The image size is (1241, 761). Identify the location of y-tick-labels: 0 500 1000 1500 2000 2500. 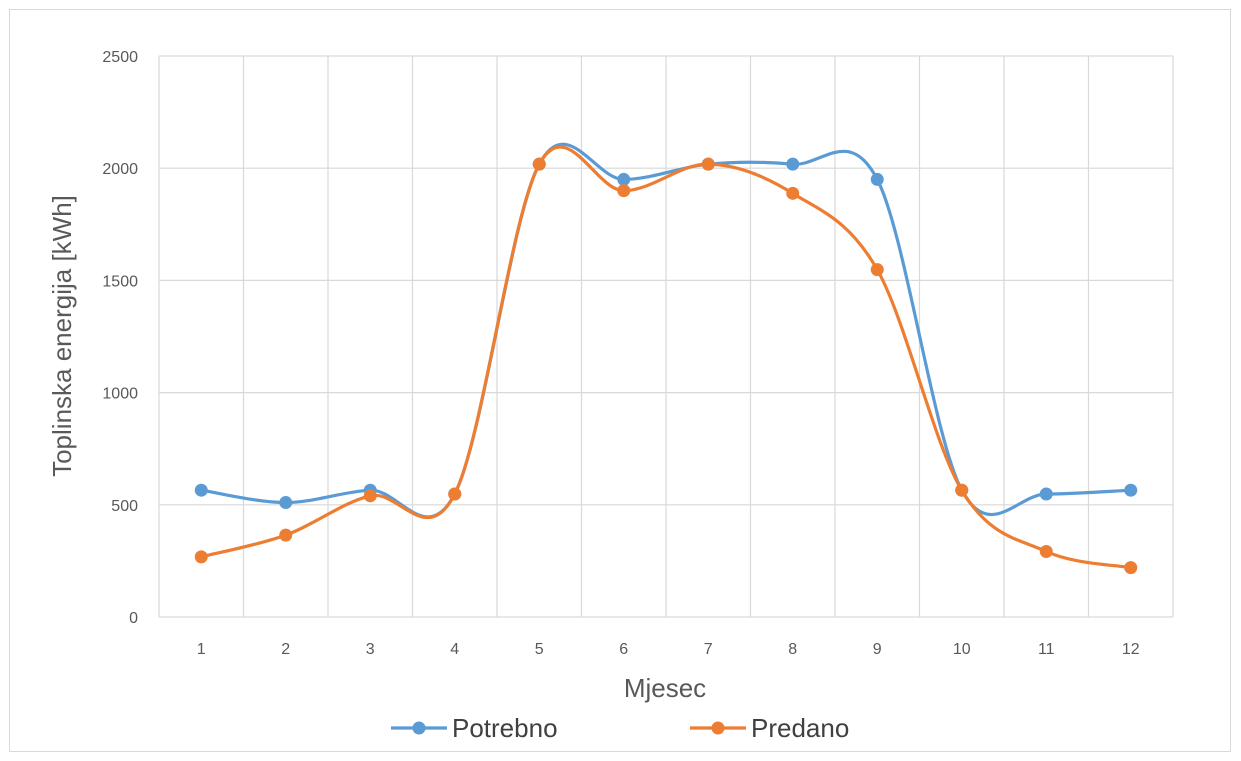
(120, 338).